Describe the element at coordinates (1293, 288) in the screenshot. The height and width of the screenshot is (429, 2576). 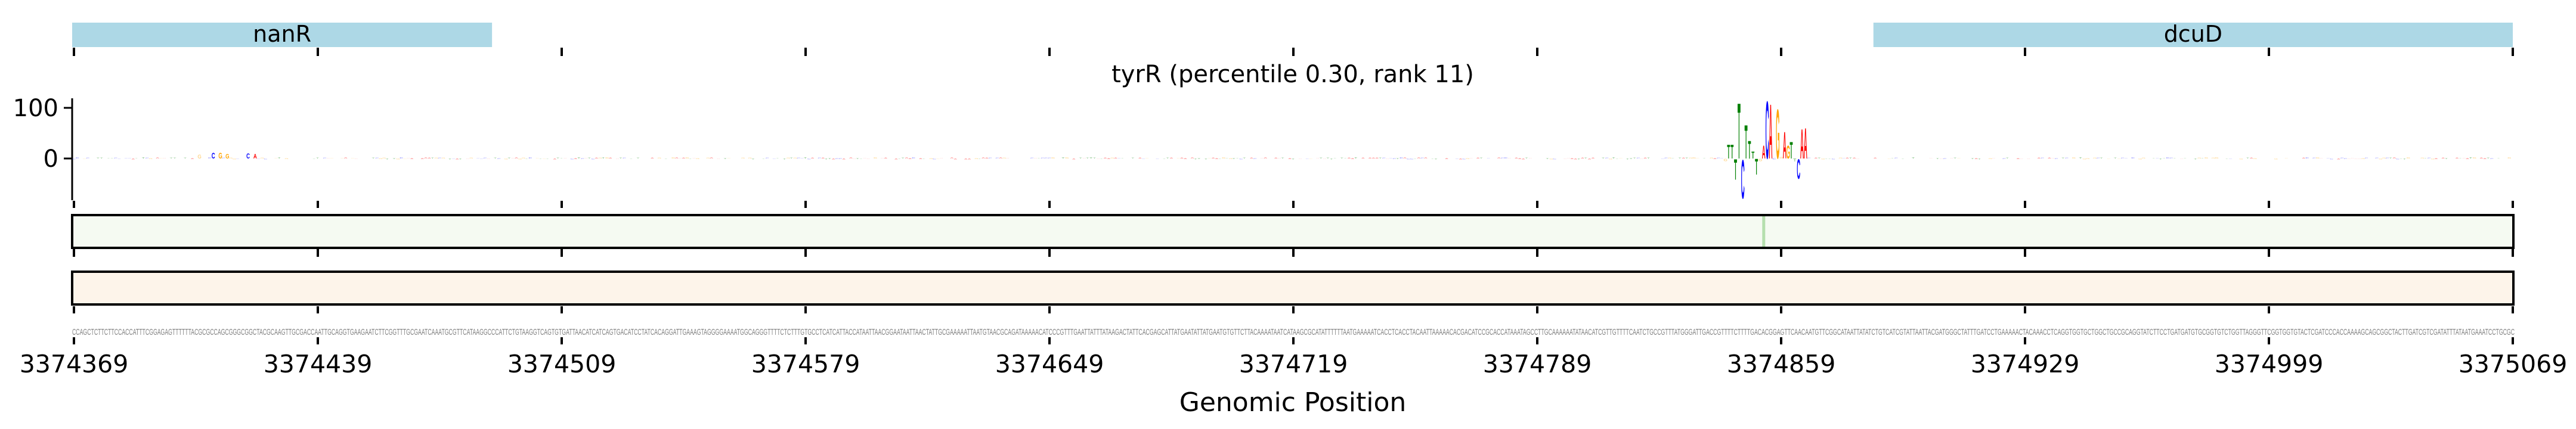
I see `attribution-track-orange` at that location.